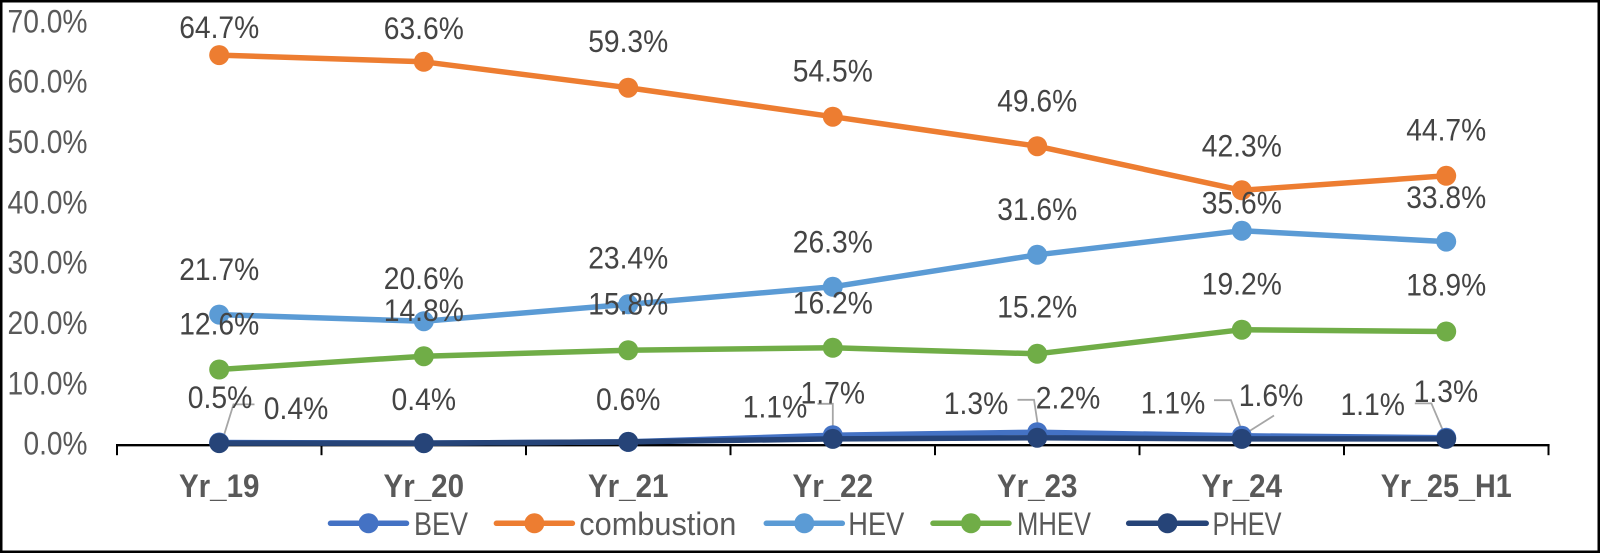 This screenshot has height=553, width=1600. Describe the element at coordinates (833, 486) in the screenshot. I see `svg-text: Yr_22` at that location.